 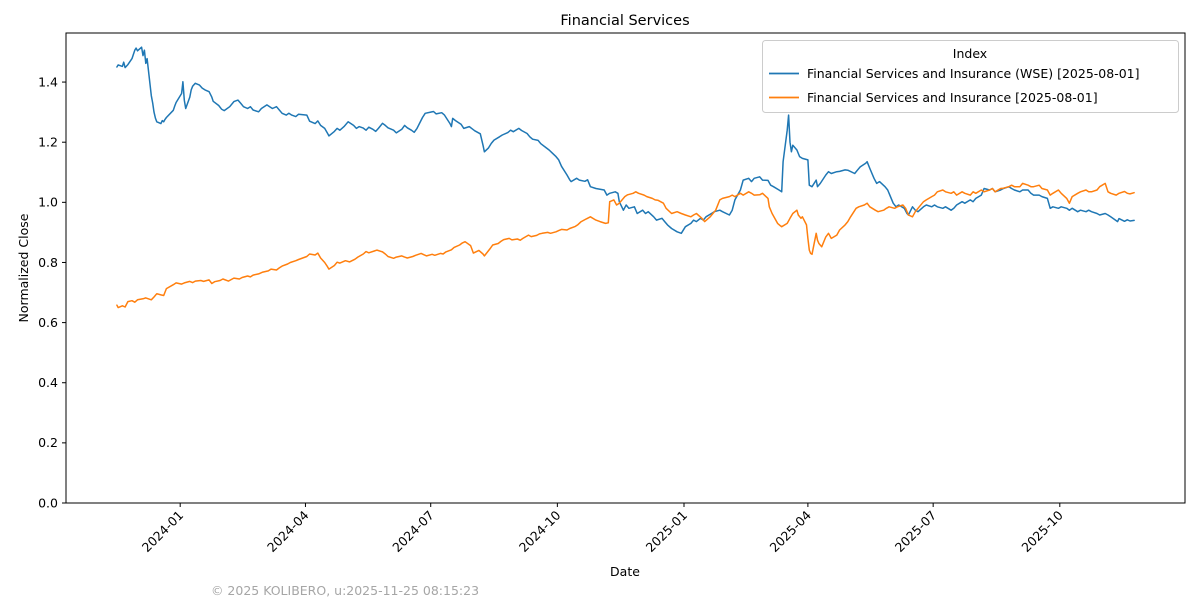 I want to click on legend-box, so click(x=970, y=76).